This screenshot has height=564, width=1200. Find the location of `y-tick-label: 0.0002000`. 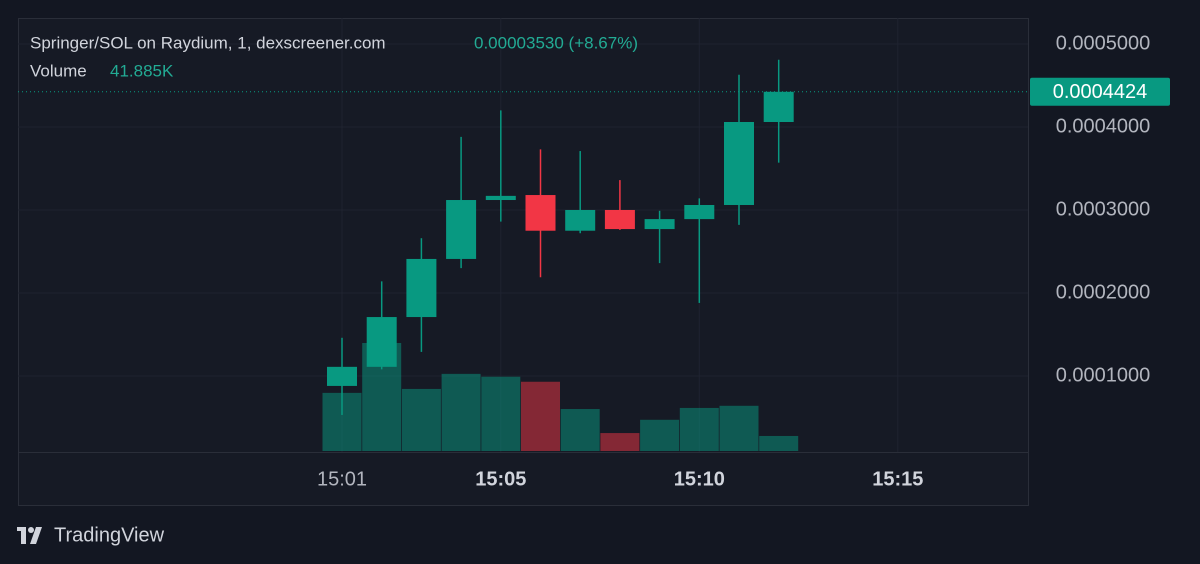

y-tick-label: 0.0002000 is located at coordinates (1103, 292).